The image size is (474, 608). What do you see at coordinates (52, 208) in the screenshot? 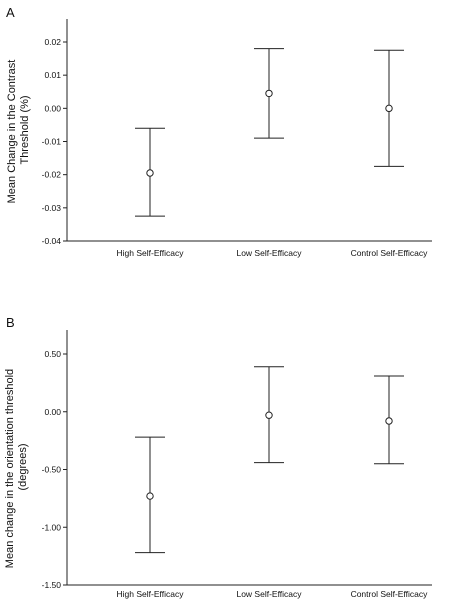
I see `panel-a-ytick-label: -0.03` at bounding box center [52, 208].